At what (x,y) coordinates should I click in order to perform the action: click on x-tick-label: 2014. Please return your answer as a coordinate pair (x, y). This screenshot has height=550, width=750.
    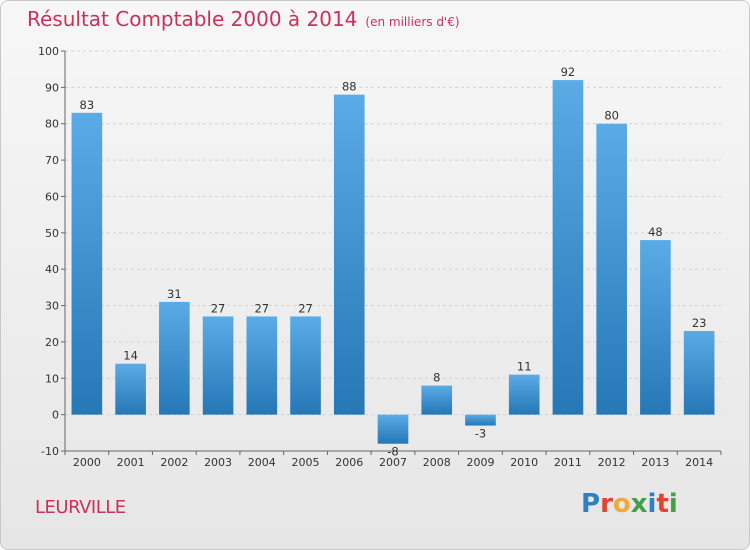
    Looking at the image, I should click on (699, 462).